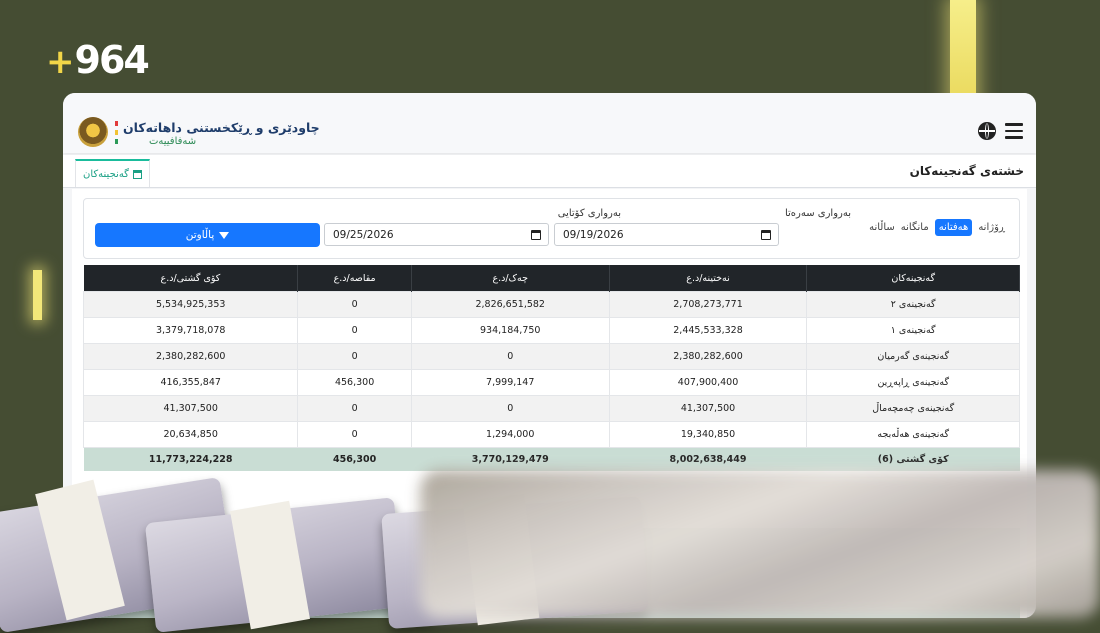 The width and height of the screenshot is (1100, 633). Describe the element at coordinates (963, 55) in the screenshot. I see `background-light-streak` at that location.